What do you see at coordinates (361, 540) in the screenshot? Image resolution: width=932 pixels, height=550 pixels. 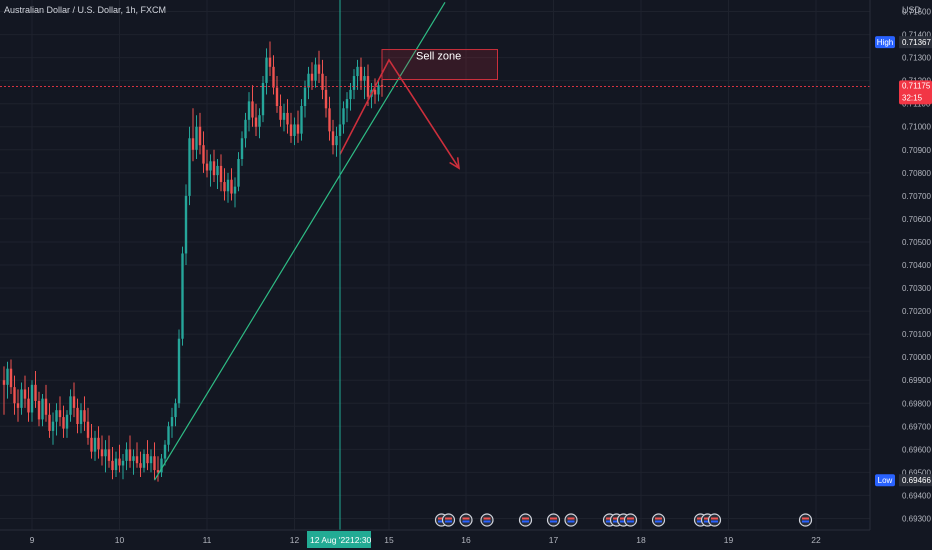 I see `crosshair-time: 12:30` at bounding box center [361, 540].